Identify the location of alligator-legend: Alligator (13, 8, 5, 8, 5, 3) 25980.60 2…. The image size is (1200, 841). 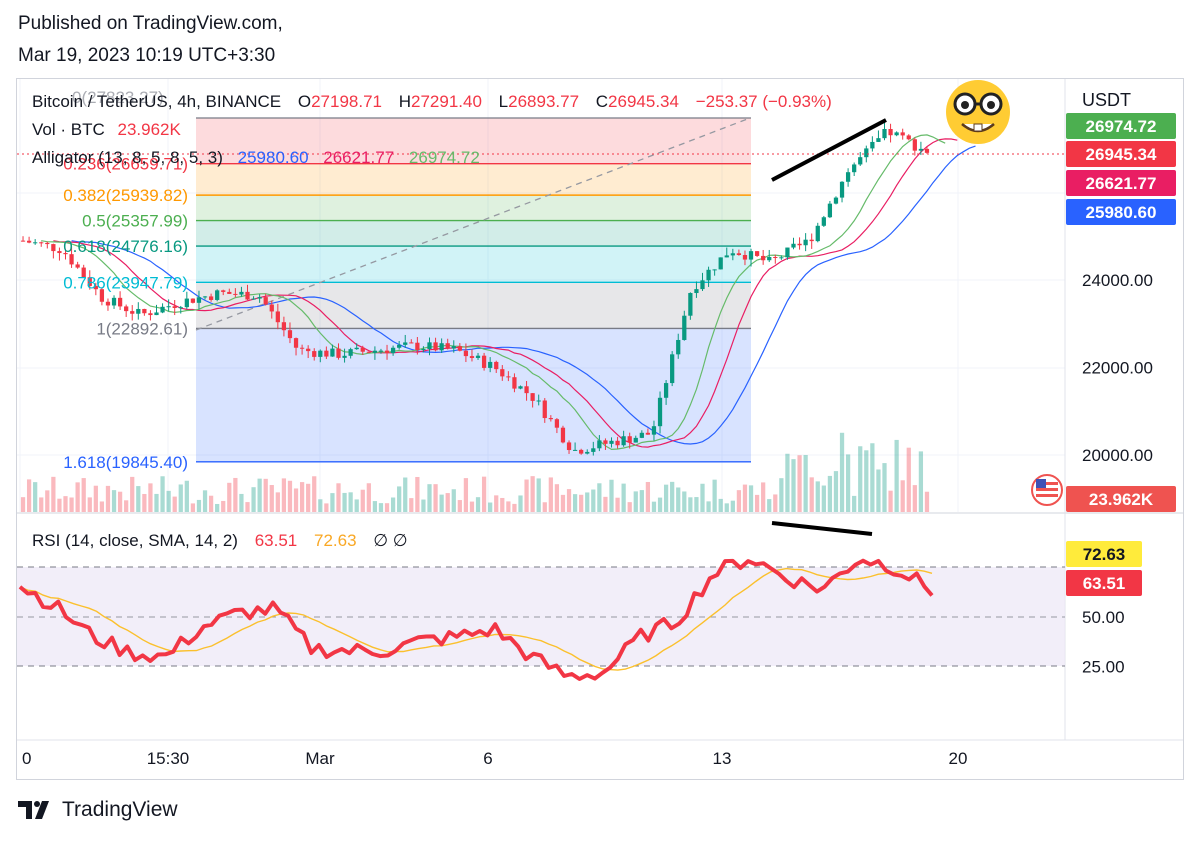
(256, 157).